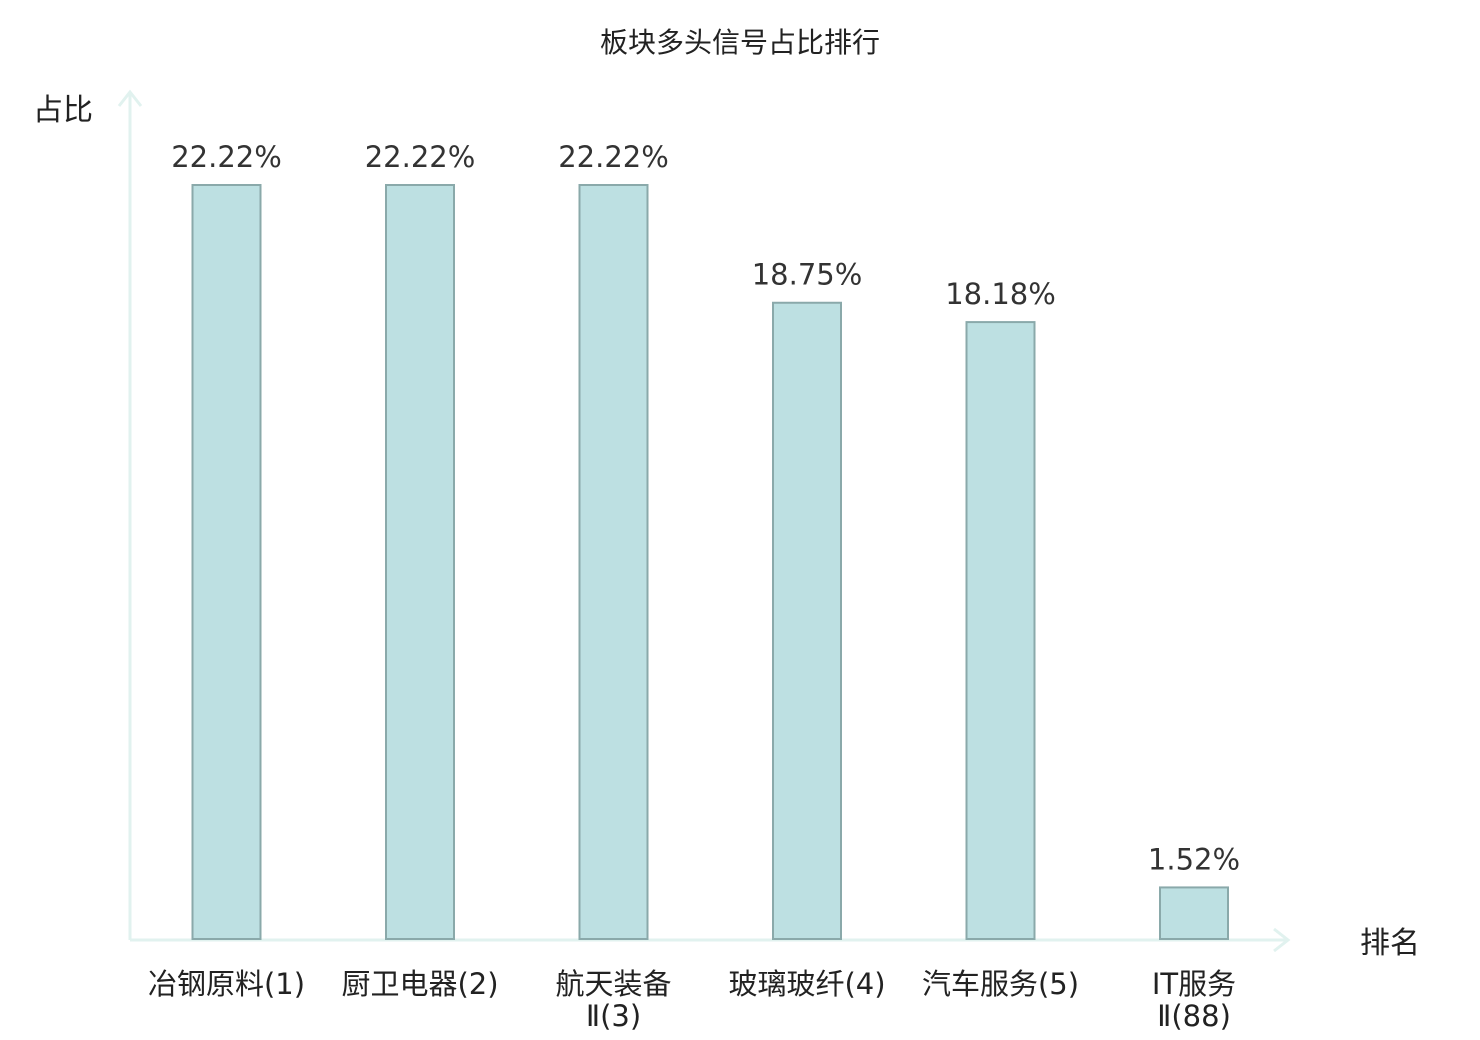 This screenshot has height=1040, width=1480. Describe the element at coordinates (1000, 294) in the screenshot. I see `value-label-5: 18.18%` at that location.